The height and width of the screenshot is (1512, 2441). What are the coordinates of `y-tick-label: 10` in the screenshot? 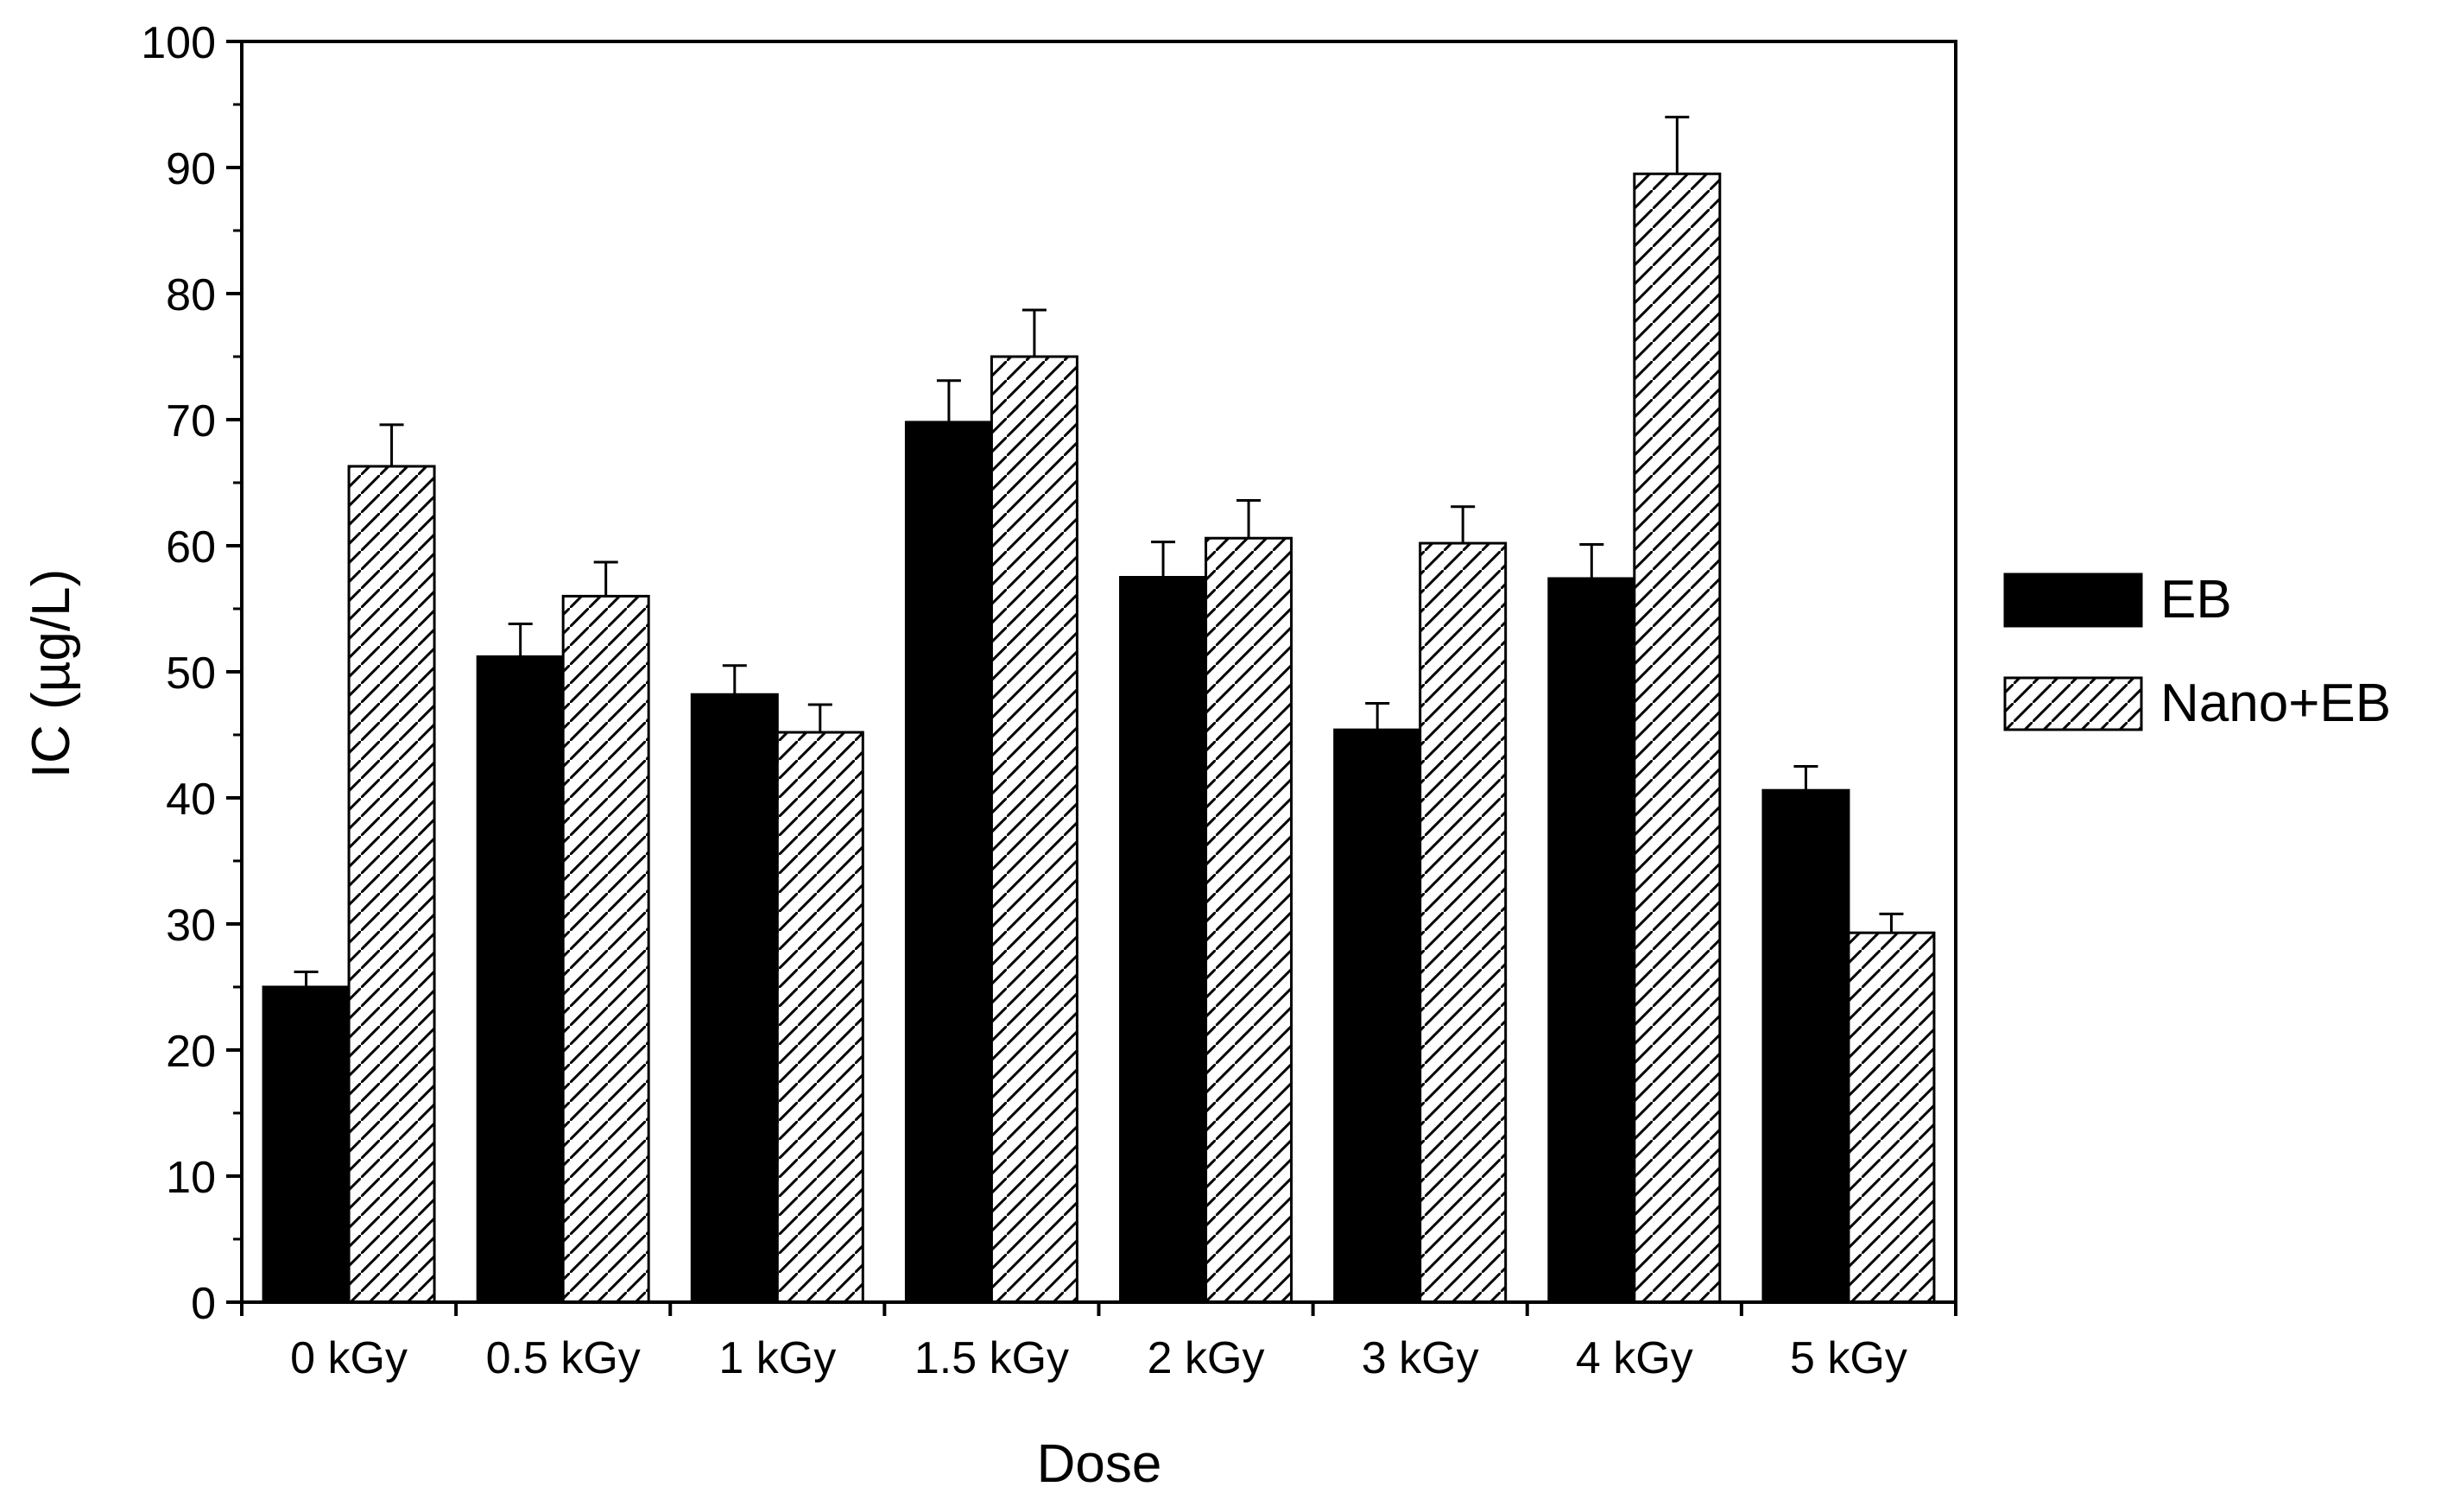 It's located at (191, 1178).